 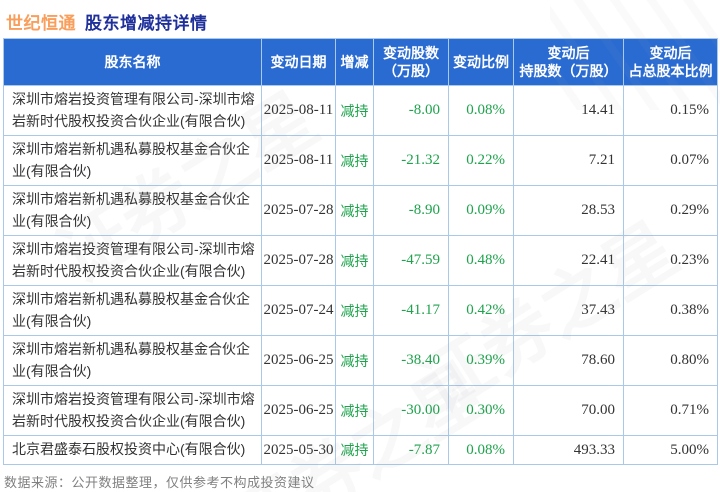 What do you see at coordinates (411, 62) in the screenshot?
I see `col-header-change-shares: 变动股数 （万股）` at bounding box center [411, 62].